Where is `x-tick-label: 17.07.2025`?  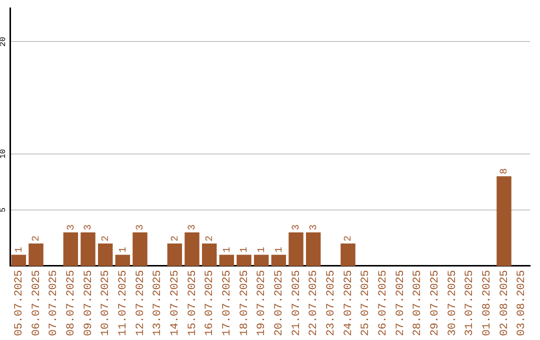
x-tick-label: 17.07.2025 is located at coordinates (228, 303).